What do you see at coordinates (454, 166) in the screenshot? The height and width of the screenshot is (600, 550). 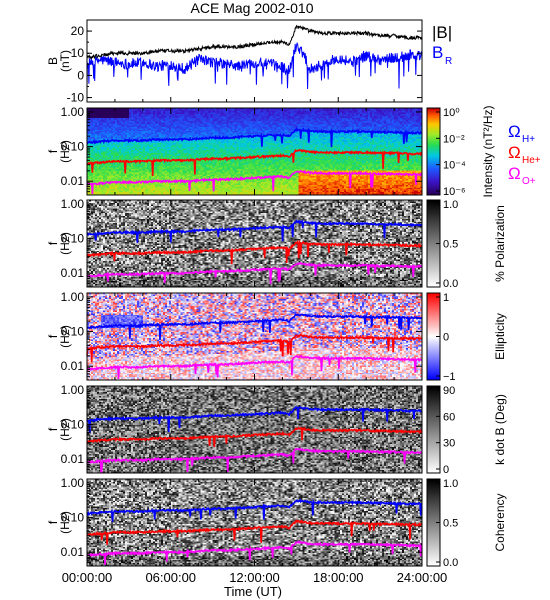 I see `colorbar-tick-label: 10⁻⁴` at bounding box center [454, 166].